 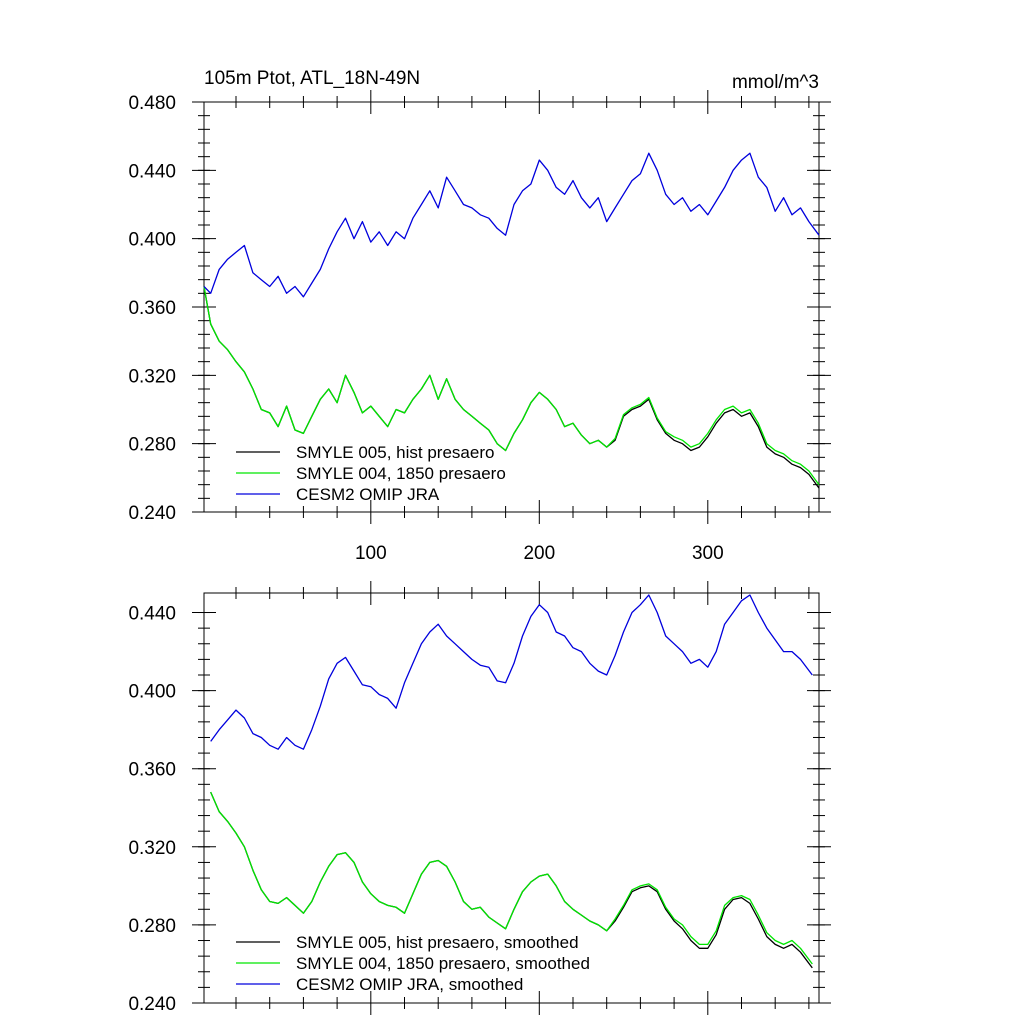 What do you see at coordinates (409, 984) in the screenshot?
I see `legend-entry: CESM2 OMIP JRA, smoothed` at bounding box center [409, 984].